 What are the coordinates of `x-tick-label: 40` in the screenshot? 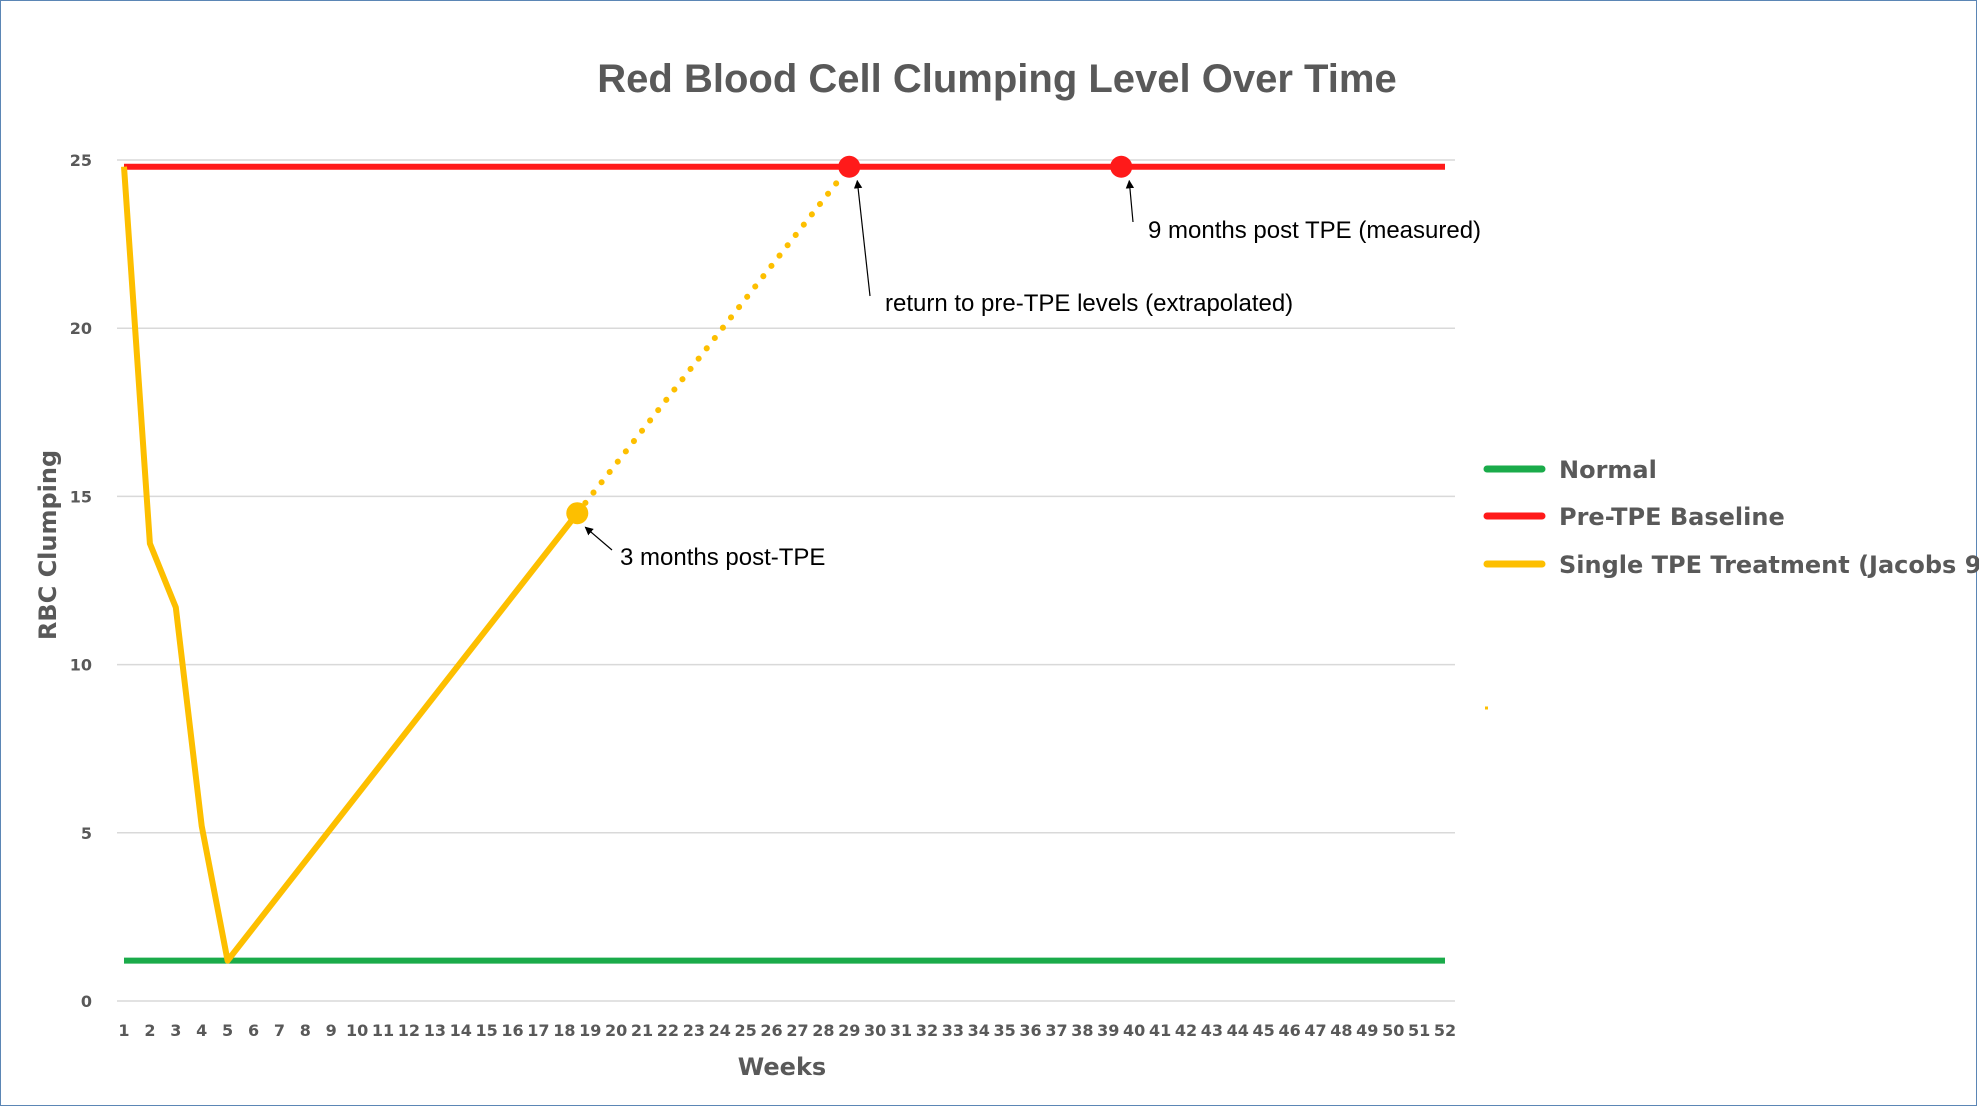 It's located at (1134, 1030).